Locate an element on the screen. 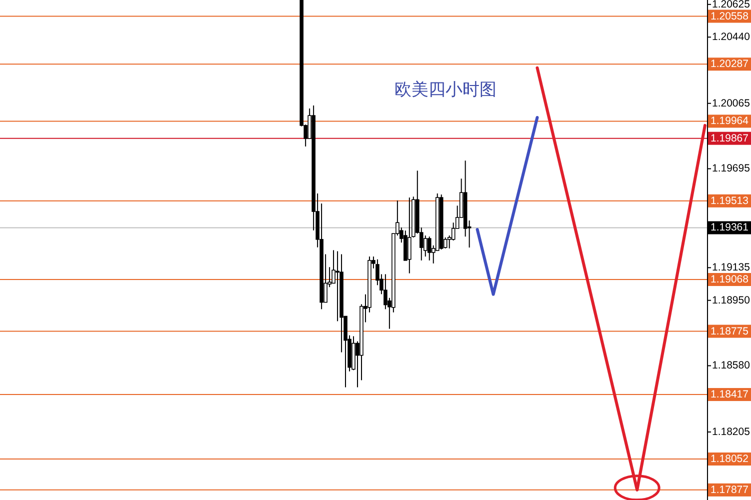  ref-line-label: 1.19867 is located at coordinates (729, 138).